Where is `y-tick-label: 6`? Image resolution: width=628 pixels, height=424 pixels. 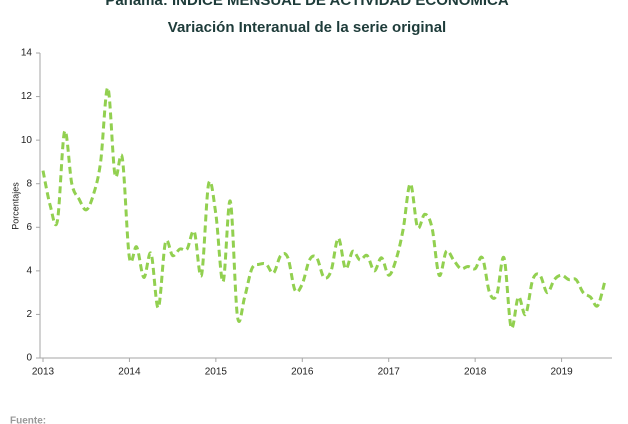
y-tick-label: 6 is located at coordinates (29, 227).